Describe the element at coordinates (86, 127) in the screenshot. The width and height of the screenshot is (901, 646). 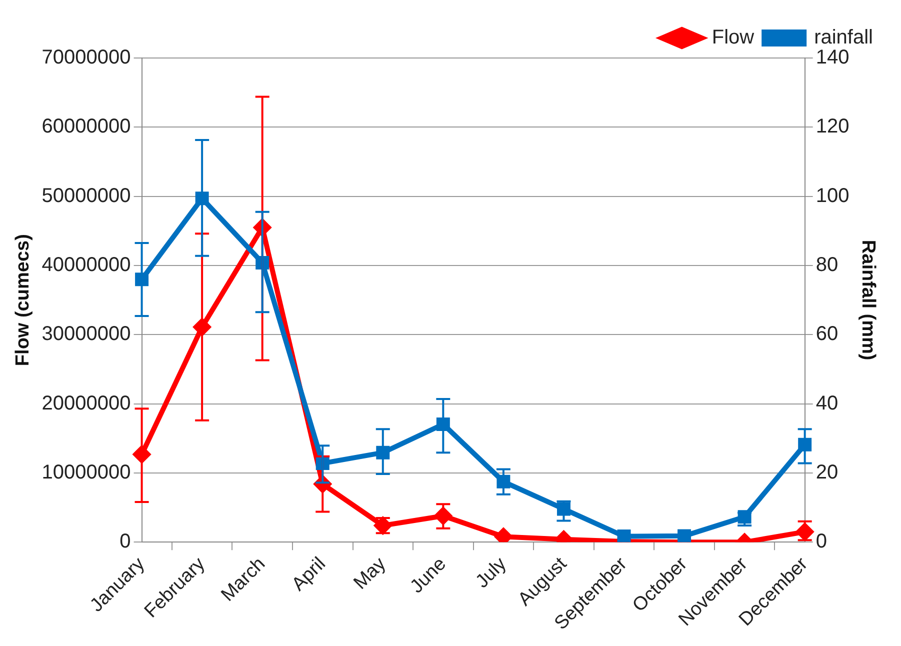
I see `y-tick-label: 60000000` at that location.